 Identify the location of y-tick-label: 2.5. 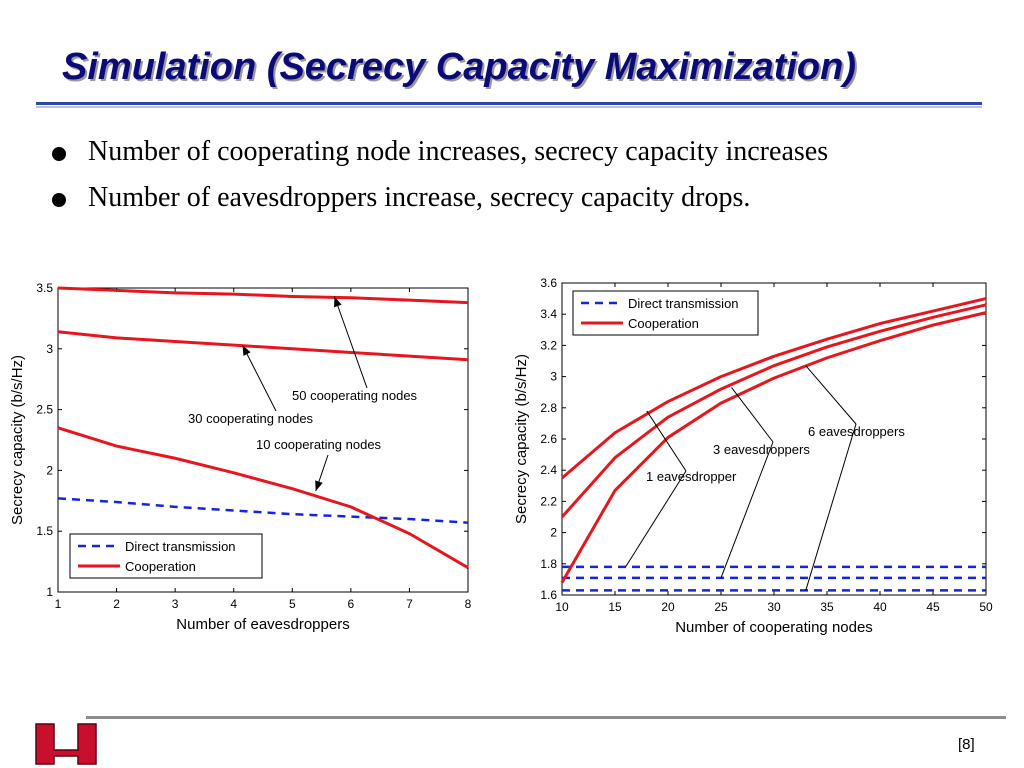
(44, 410).